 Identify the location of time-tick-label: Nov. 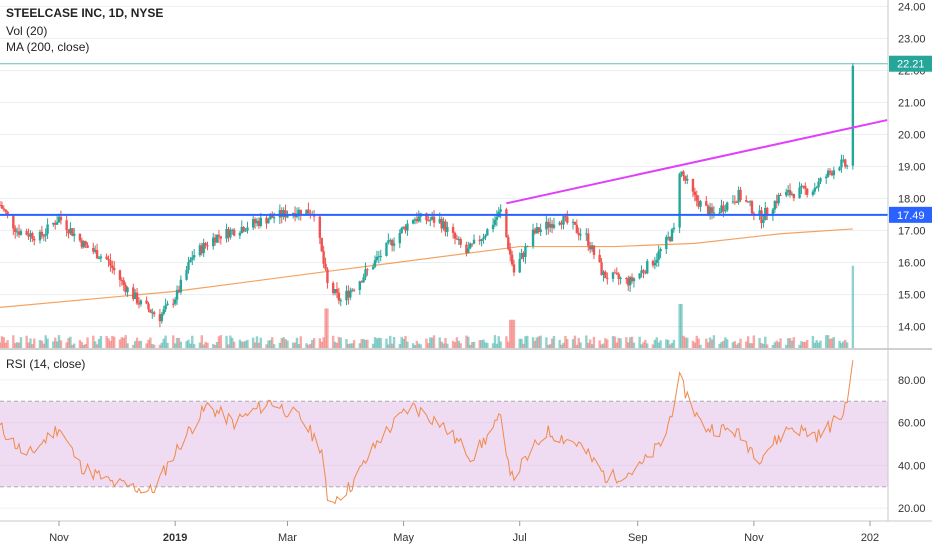
(754, 538).